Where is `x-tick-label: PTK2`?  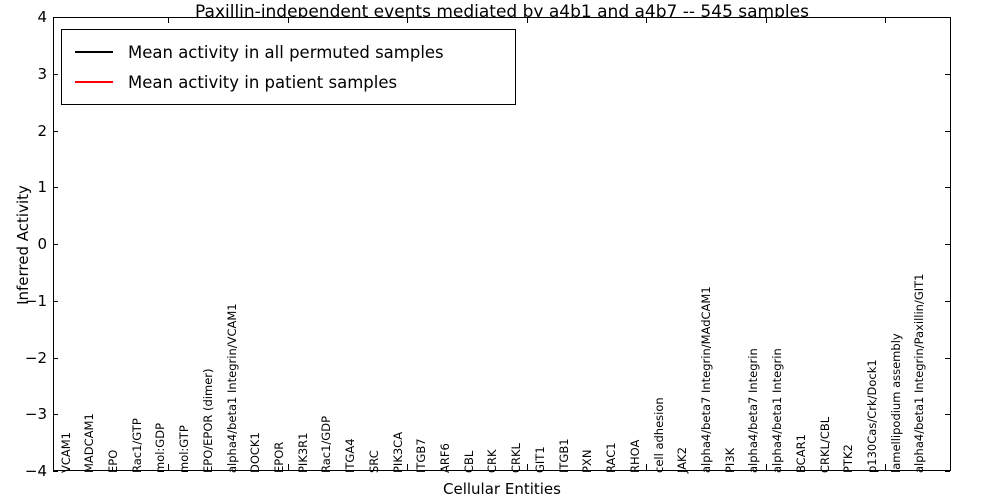
x-tick-label: PTK2 is located at coordinates (848, 458).